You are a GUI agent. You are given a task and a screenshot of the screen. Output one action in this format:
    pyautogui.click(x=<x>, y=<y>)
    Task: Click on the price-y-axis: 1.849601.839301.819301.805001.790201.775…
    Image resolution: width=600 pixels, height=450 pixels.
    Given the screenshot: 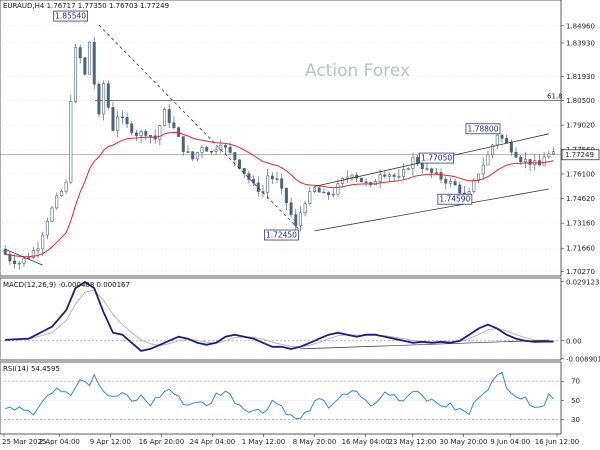 What is the action you would take?
    pyautogui.click(x=578, y=149)
    